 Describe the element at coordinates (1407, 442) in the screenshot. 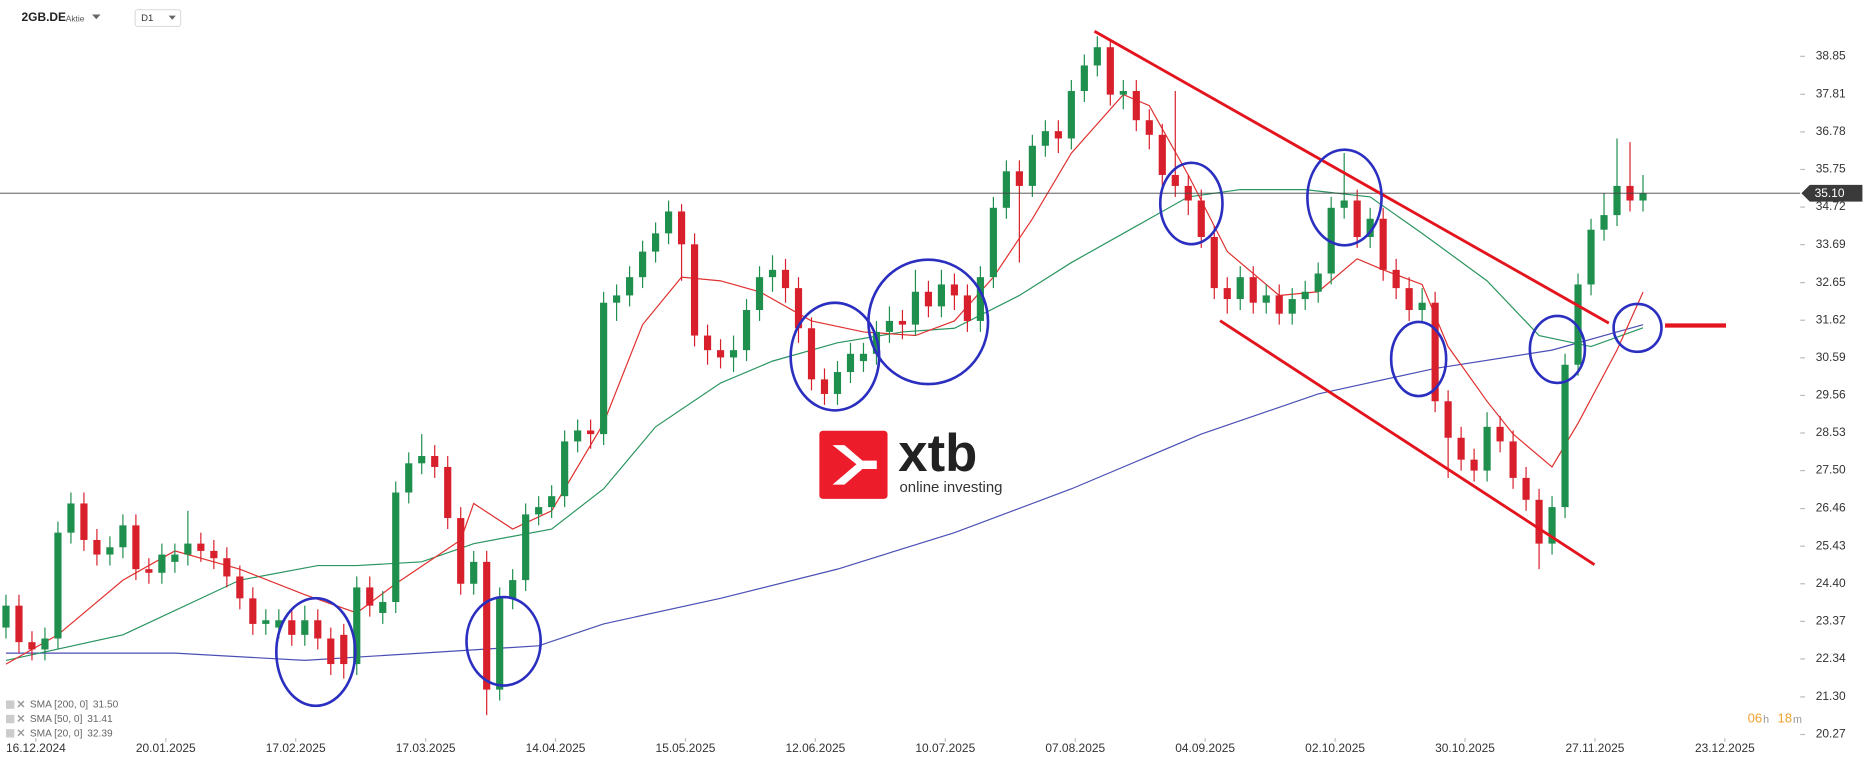

I see `trend-line` at that location.